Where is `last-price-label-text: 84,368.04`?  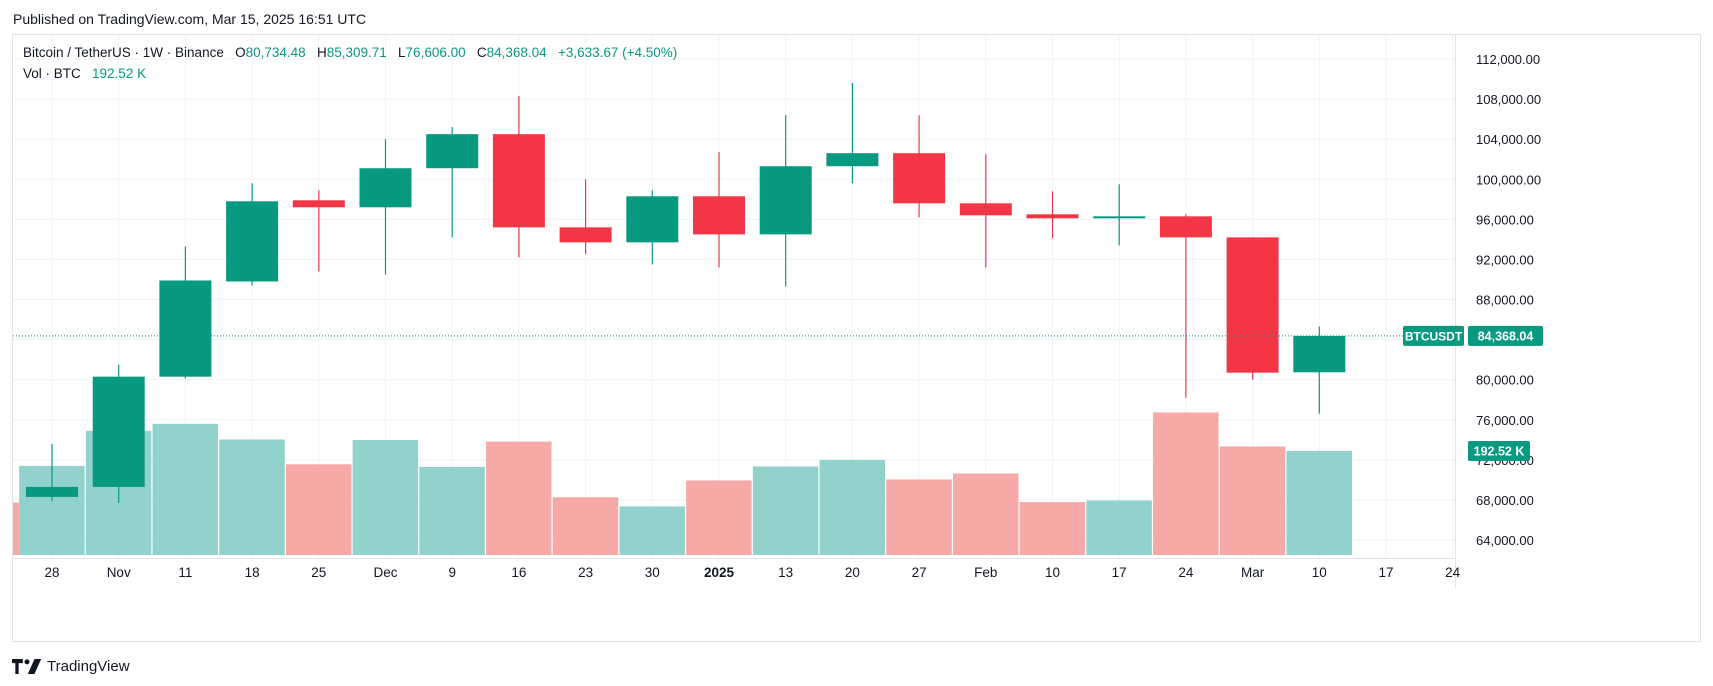 last-price-label-text: 84,368.04 is located at coordinates (1506, 336).